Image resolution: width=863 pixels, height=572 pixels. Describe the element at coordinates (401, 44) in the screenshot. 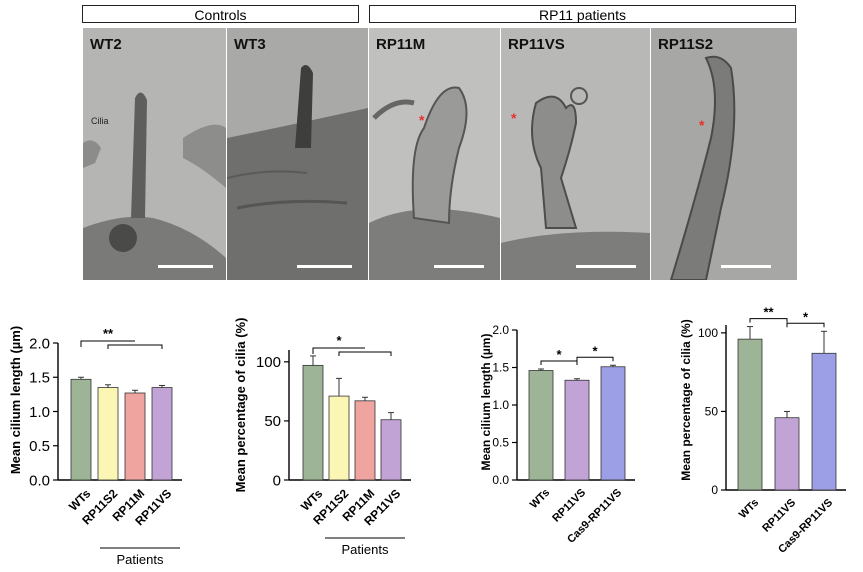

I see `micrograph-label: RP11M` at that location.